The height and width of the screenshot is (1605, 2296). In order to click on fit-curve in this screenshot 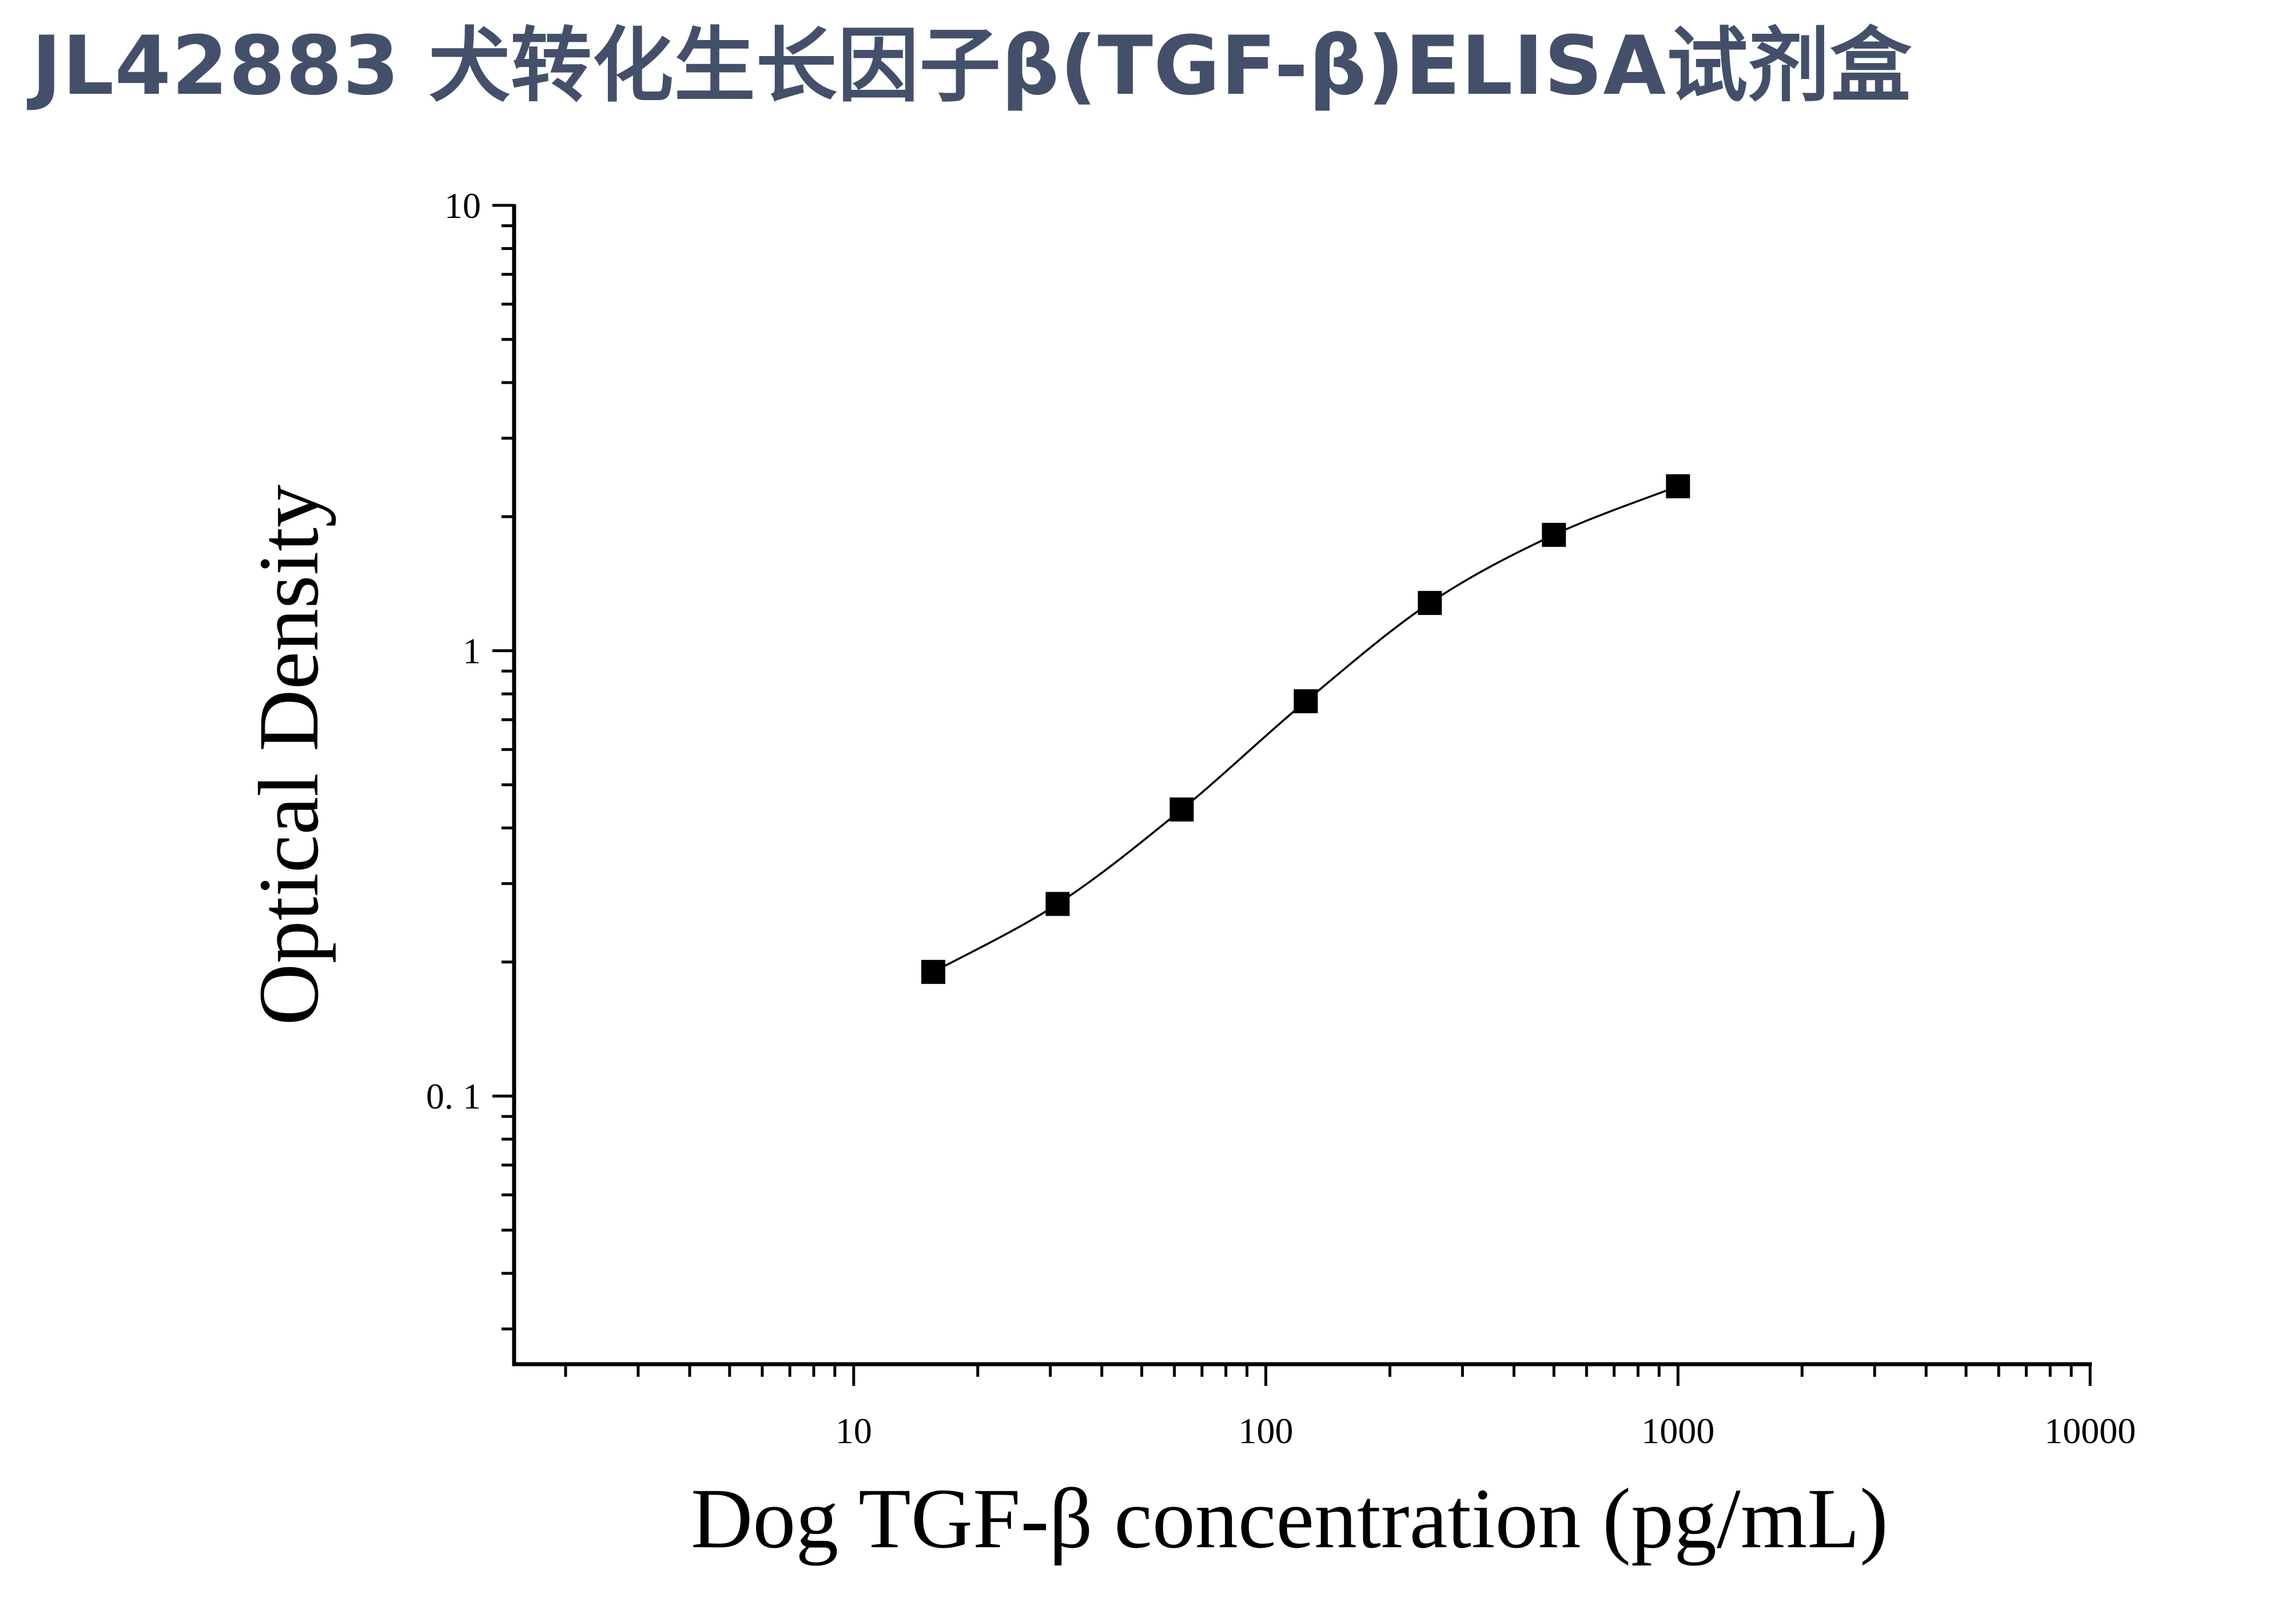, I will do `click(1305, 729)`.